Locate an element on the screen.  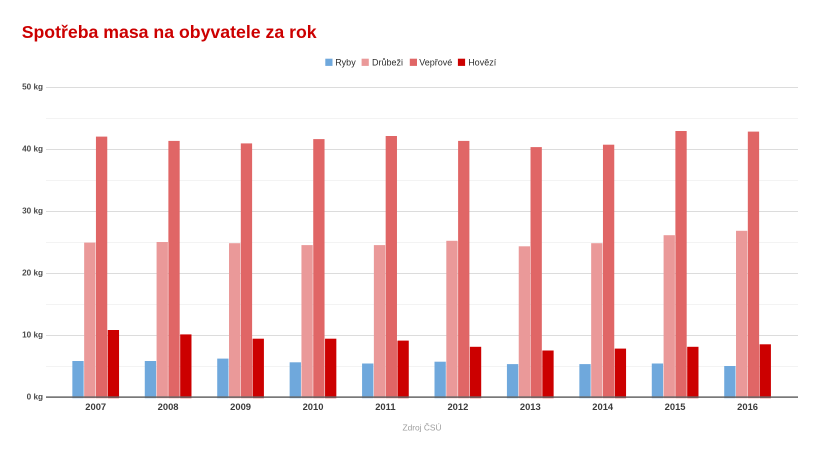
svg-text: 2009 is located at coordinates (240, 406).